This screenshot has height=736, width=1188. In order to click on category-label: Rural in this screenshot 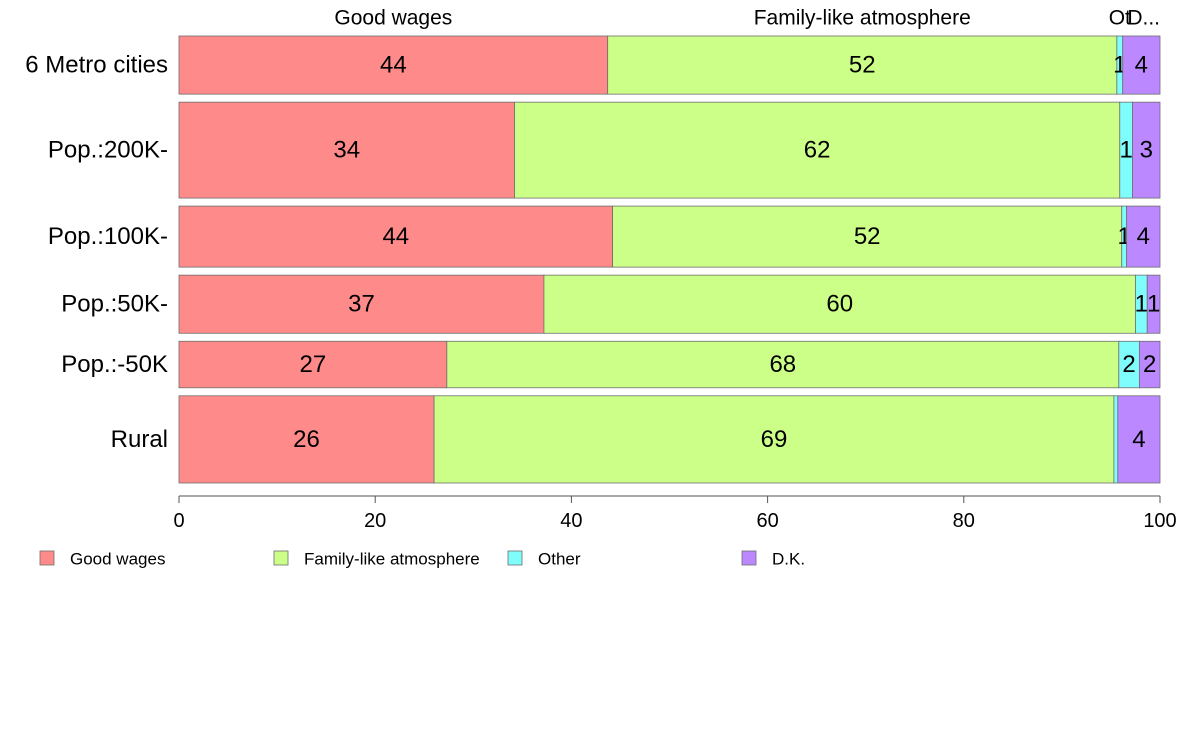, I will do `click(139, 439)`.